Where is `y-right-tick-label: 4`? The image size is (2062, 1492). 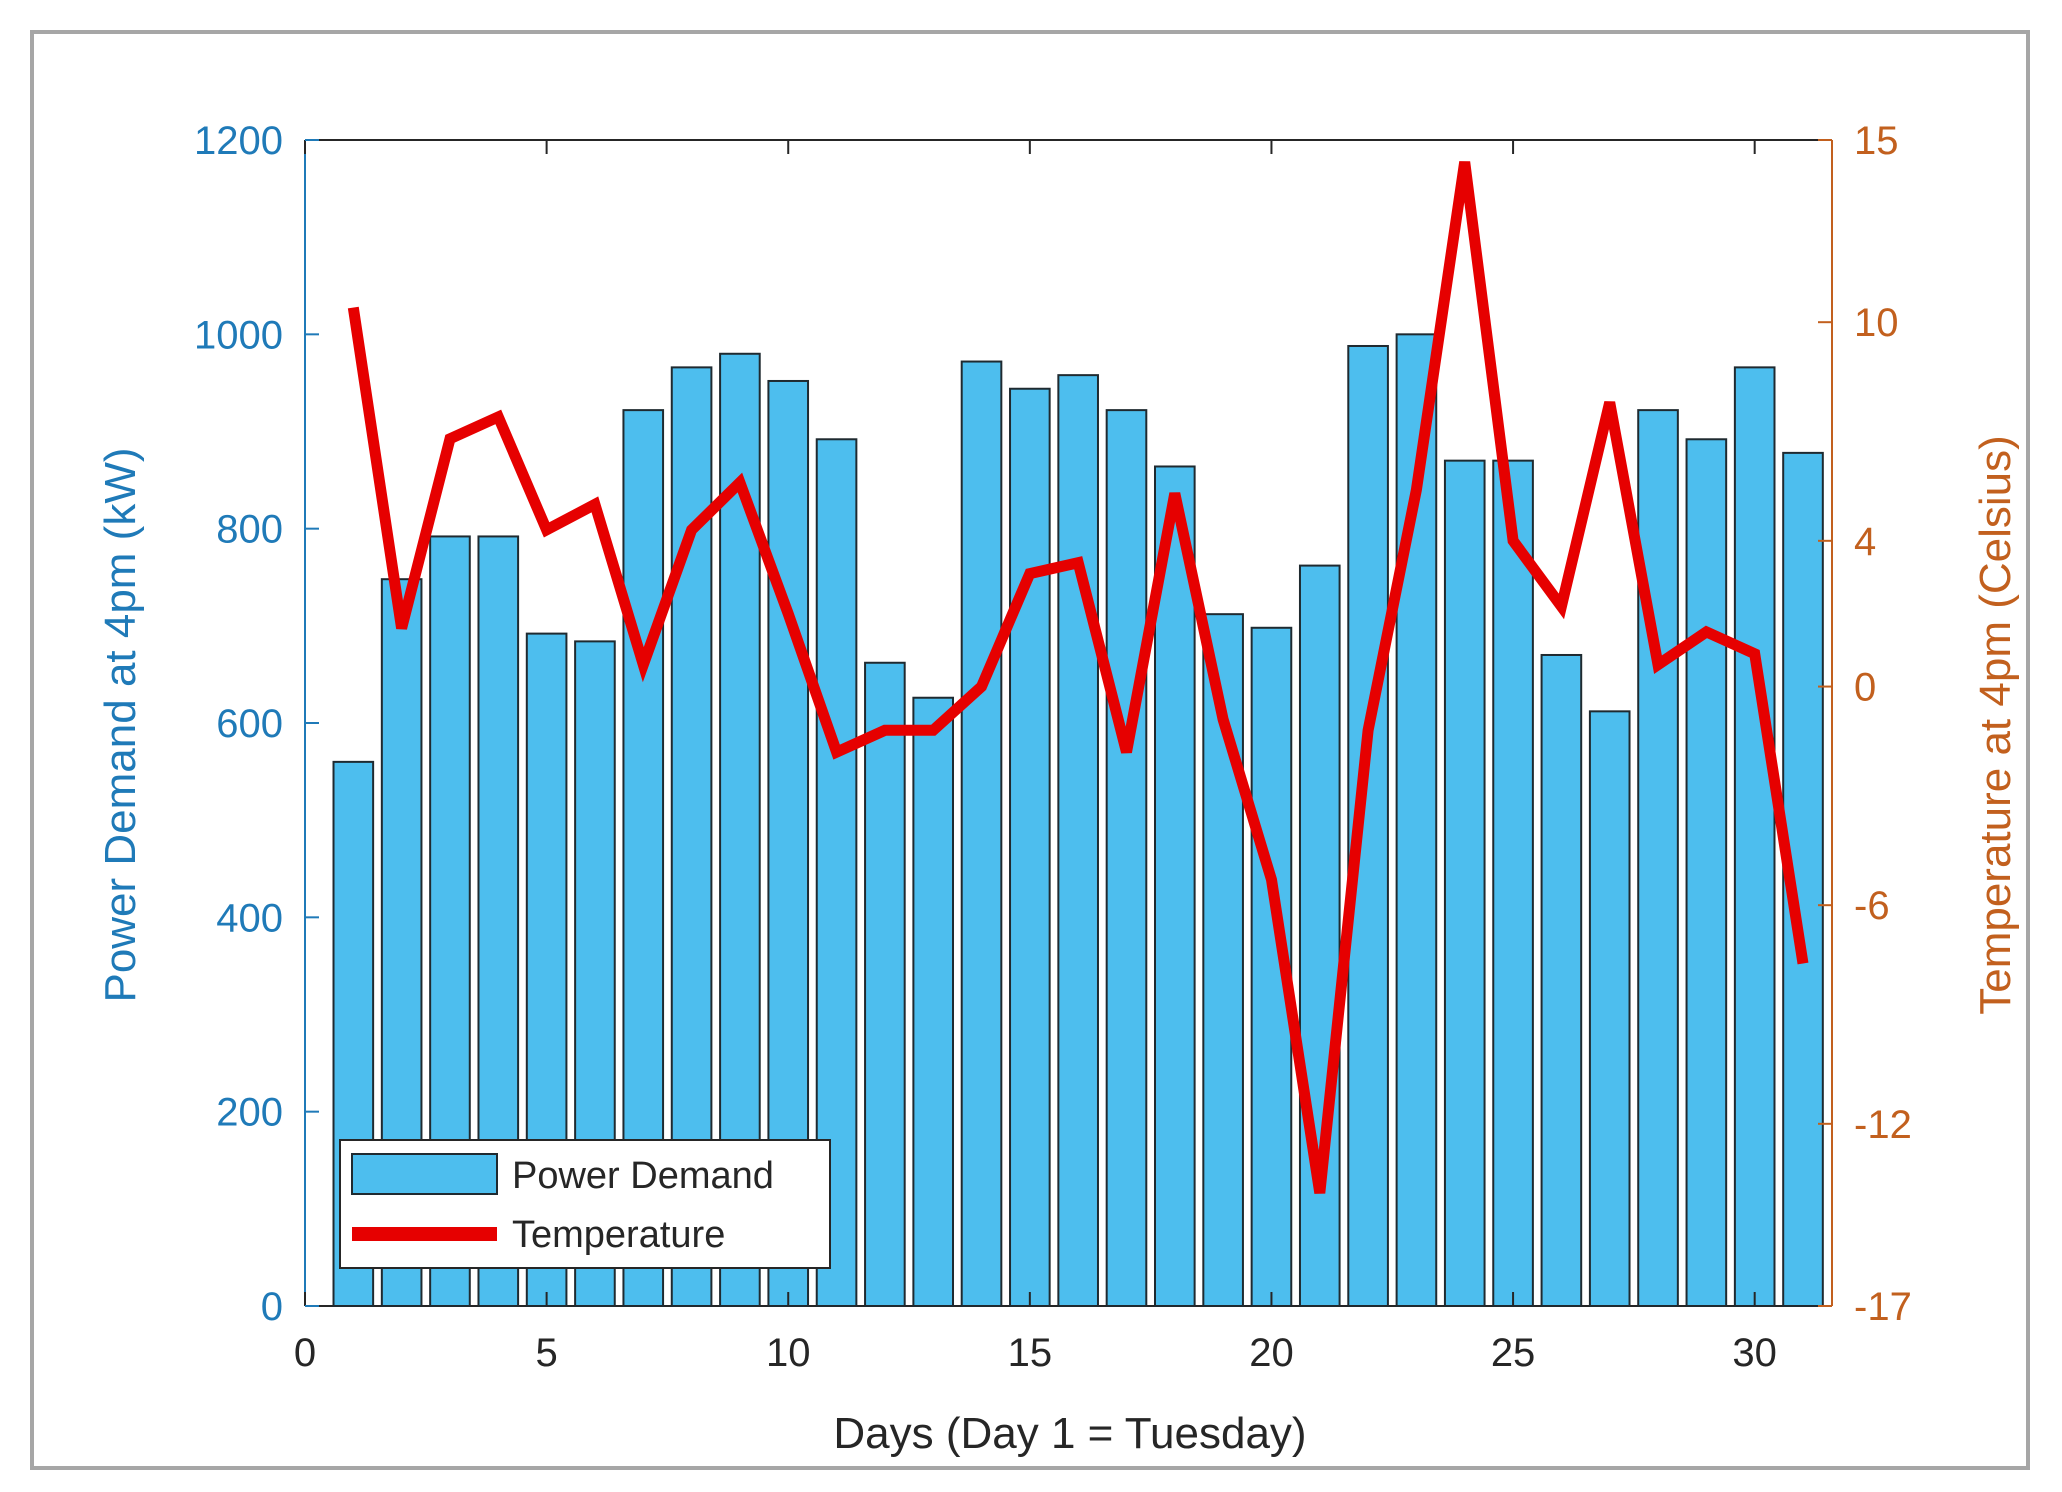 y-right-tick-label: 4 is located at coordinates (1865, 542).